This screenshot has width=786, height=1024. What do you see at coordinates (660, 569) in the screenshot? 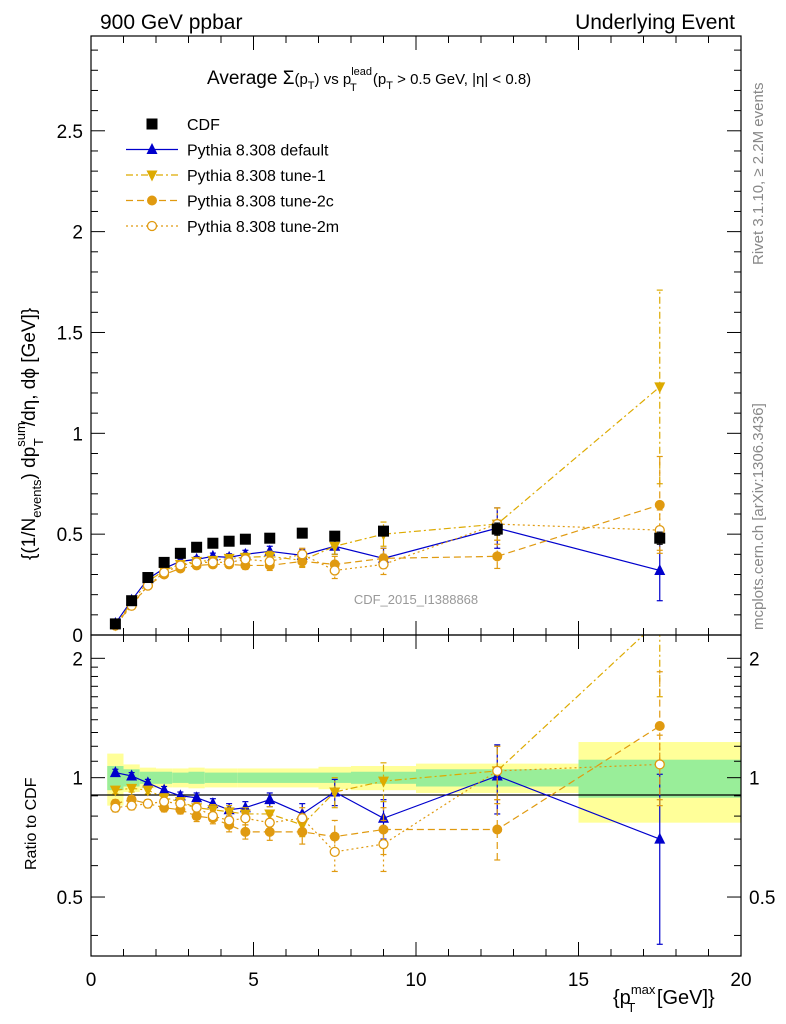
I see `main-triangle-up-point` at bounding box center [660, 569].